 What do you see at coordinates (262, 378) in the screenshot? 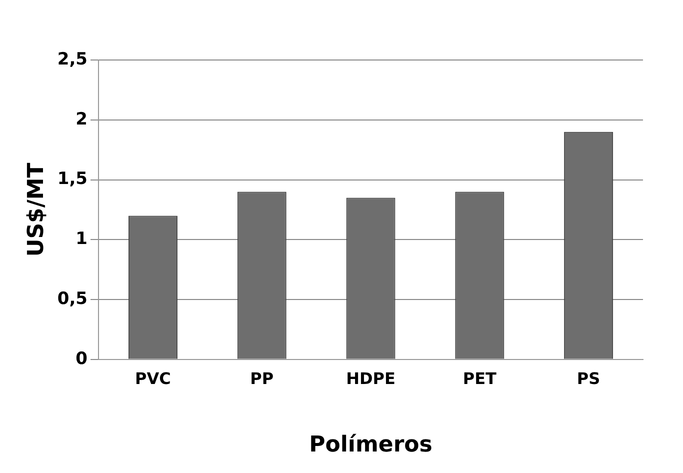
I see `x-tick-label: PP` at bounding box center [262, 378].